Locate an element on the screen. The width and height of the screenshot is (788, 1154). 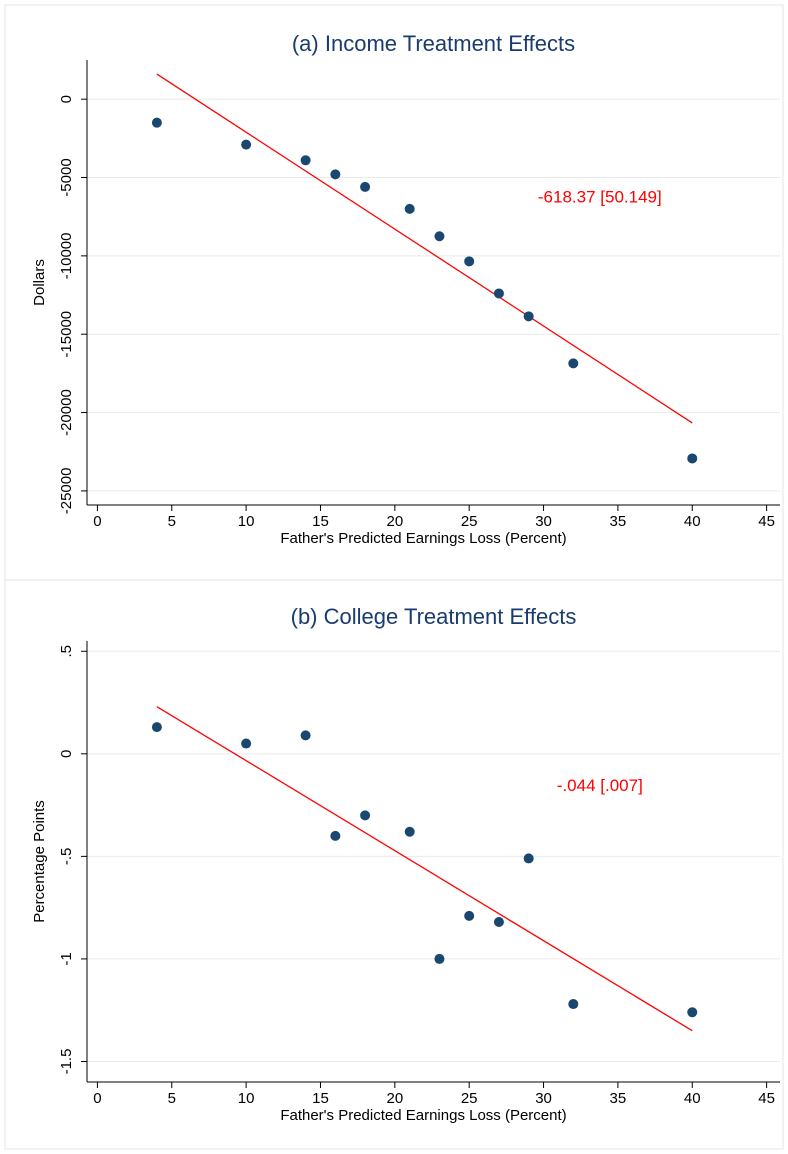
y-tick-label: -10000 is located at coordinates (66, 256).